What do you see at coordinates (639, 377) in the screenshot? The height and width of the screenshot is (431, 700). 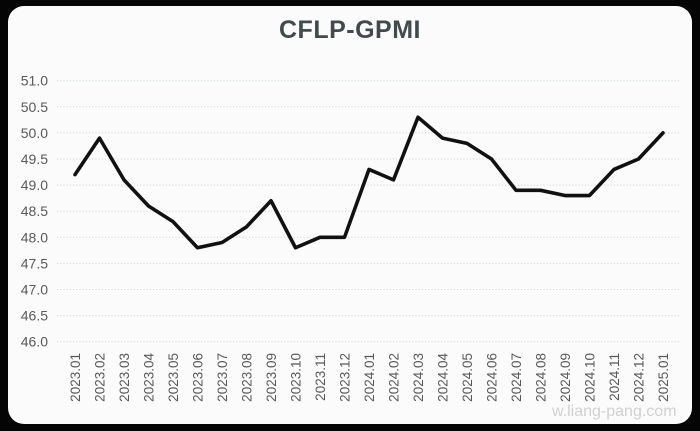 I see `x-axis-tick-label: 2024.12` at bounding box center [639, 377].